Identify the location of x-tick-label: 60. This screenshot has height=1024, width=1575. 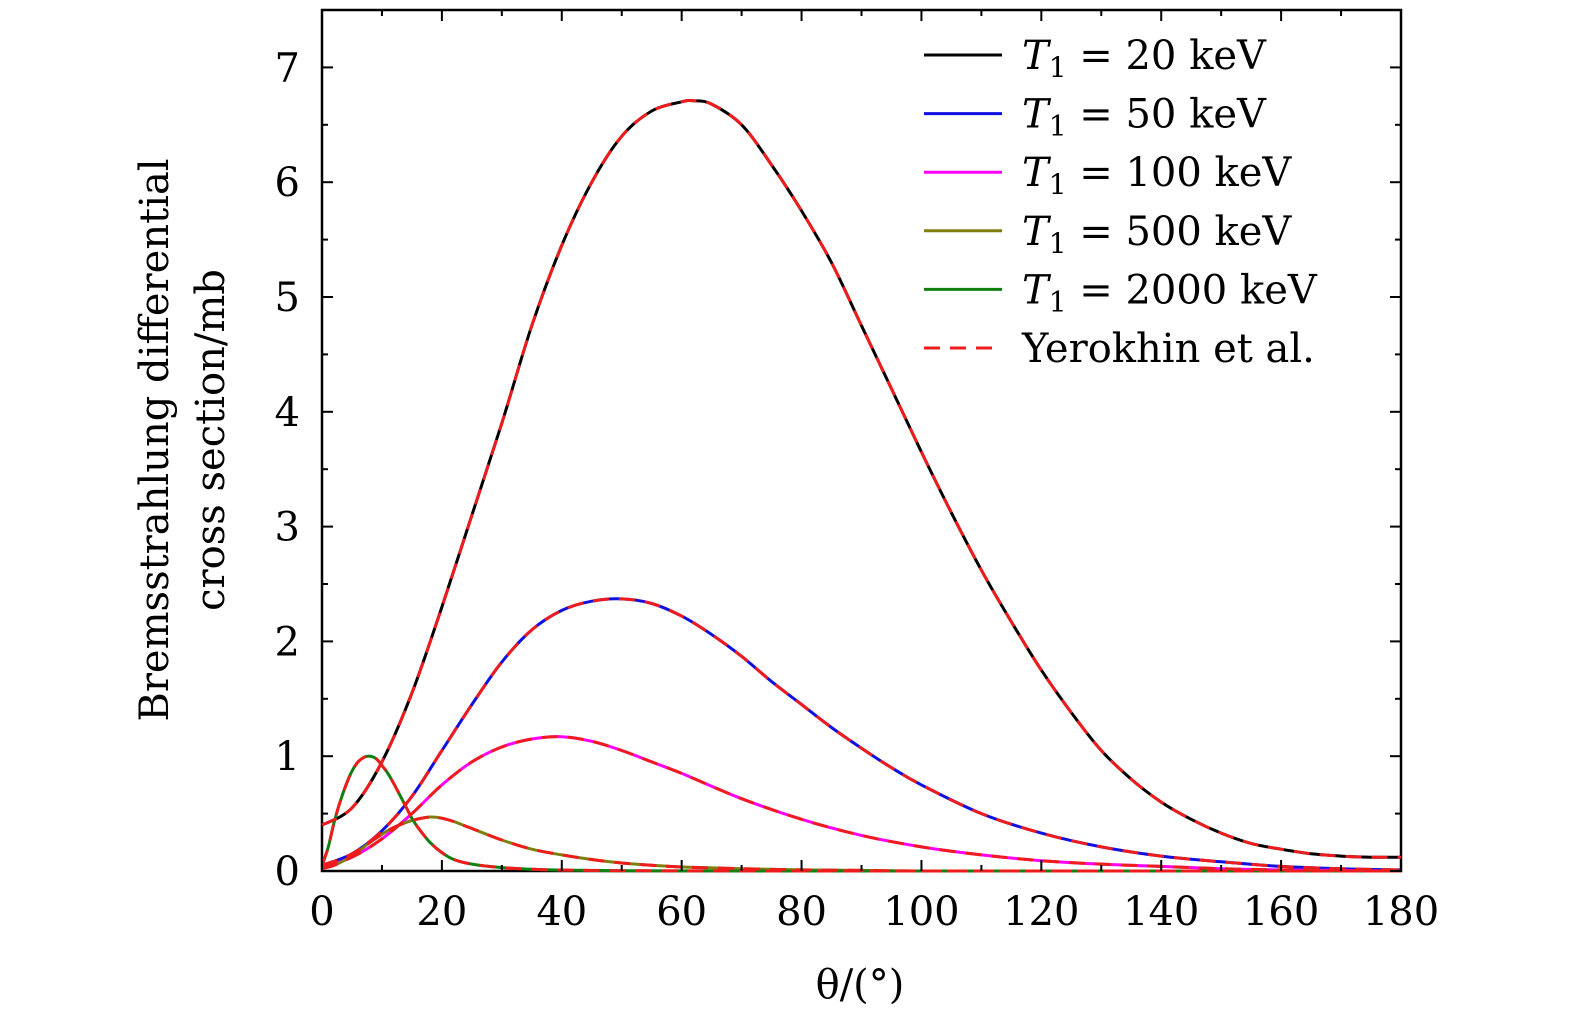
(681, 912).